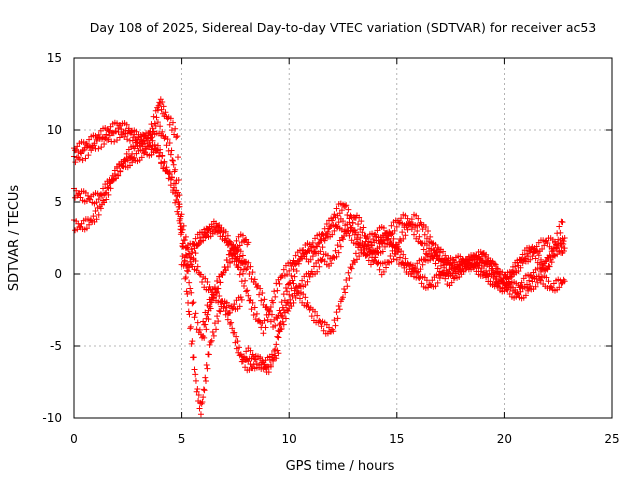 The image size is (640, 480). Describe the element at coordinates (54, 58) in the screenshot. I see `y-tick-label: 15` at that location.